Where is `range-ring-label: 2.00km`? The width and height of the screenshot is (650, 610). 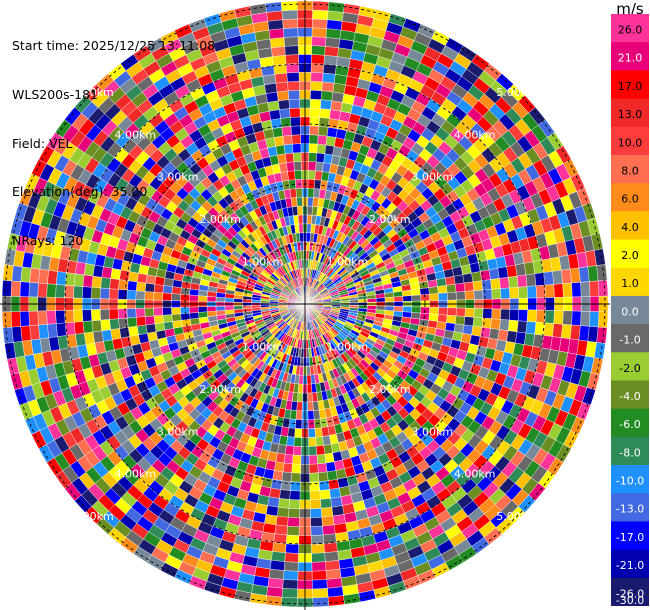
range-ring-label: 2.00km is located at coordinates (390, 389).